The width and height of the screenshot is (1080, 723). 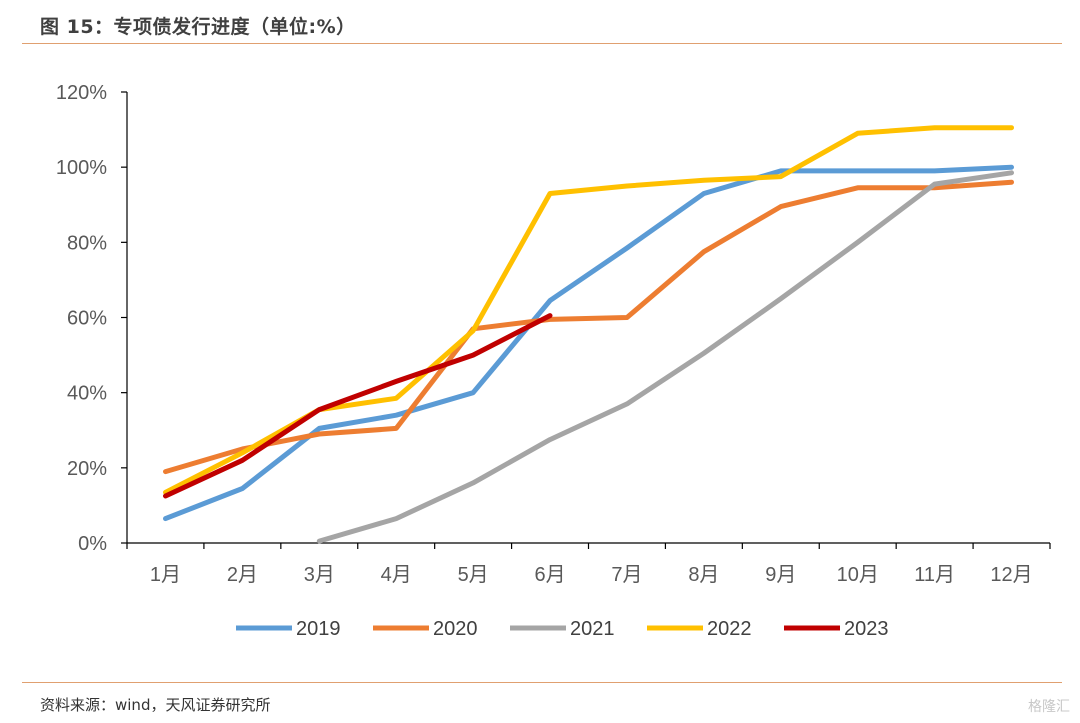 What do you see at coordinates (1049, 707) in the screenshot?
I see `watermark: 格隆汇` at bounding box center [1049, 707].